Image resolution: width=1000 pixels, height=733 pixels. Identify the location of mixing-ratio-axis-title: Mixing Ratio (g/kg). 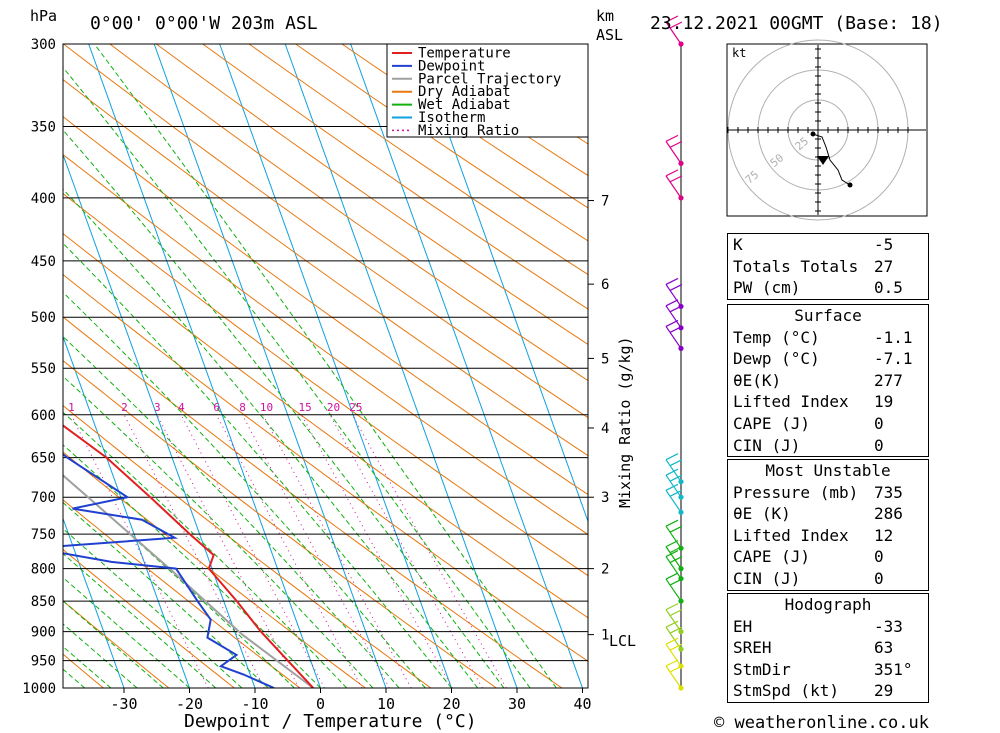
(625, 422).